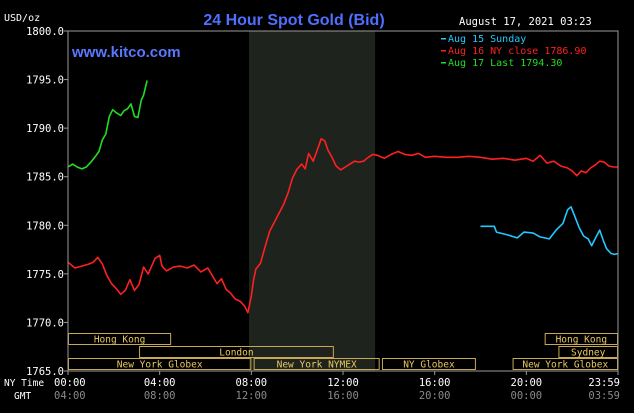  I want to click on x-tick-label-gmt: 12:00, so click(252, 396).